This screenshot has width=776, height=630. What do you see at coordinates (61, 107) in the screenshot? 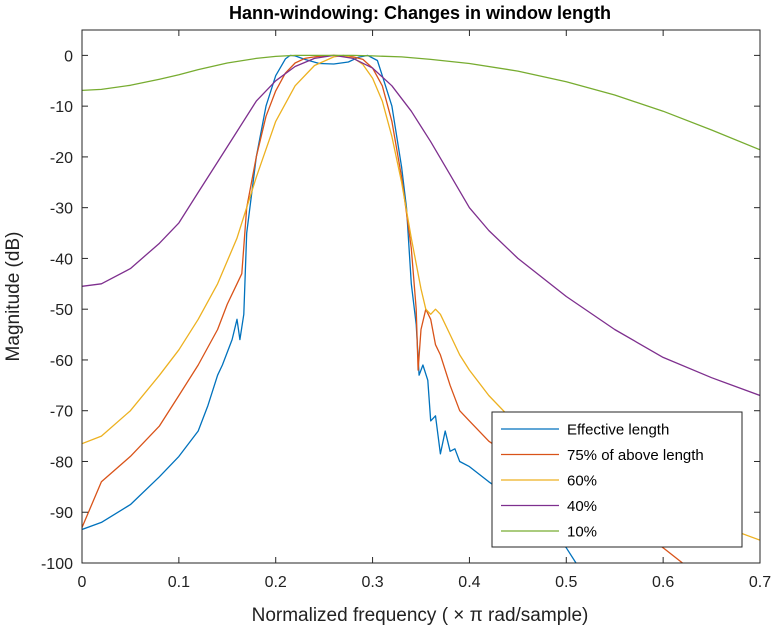
I see `y-tick-label: -10` at bounding box center [61, 107].